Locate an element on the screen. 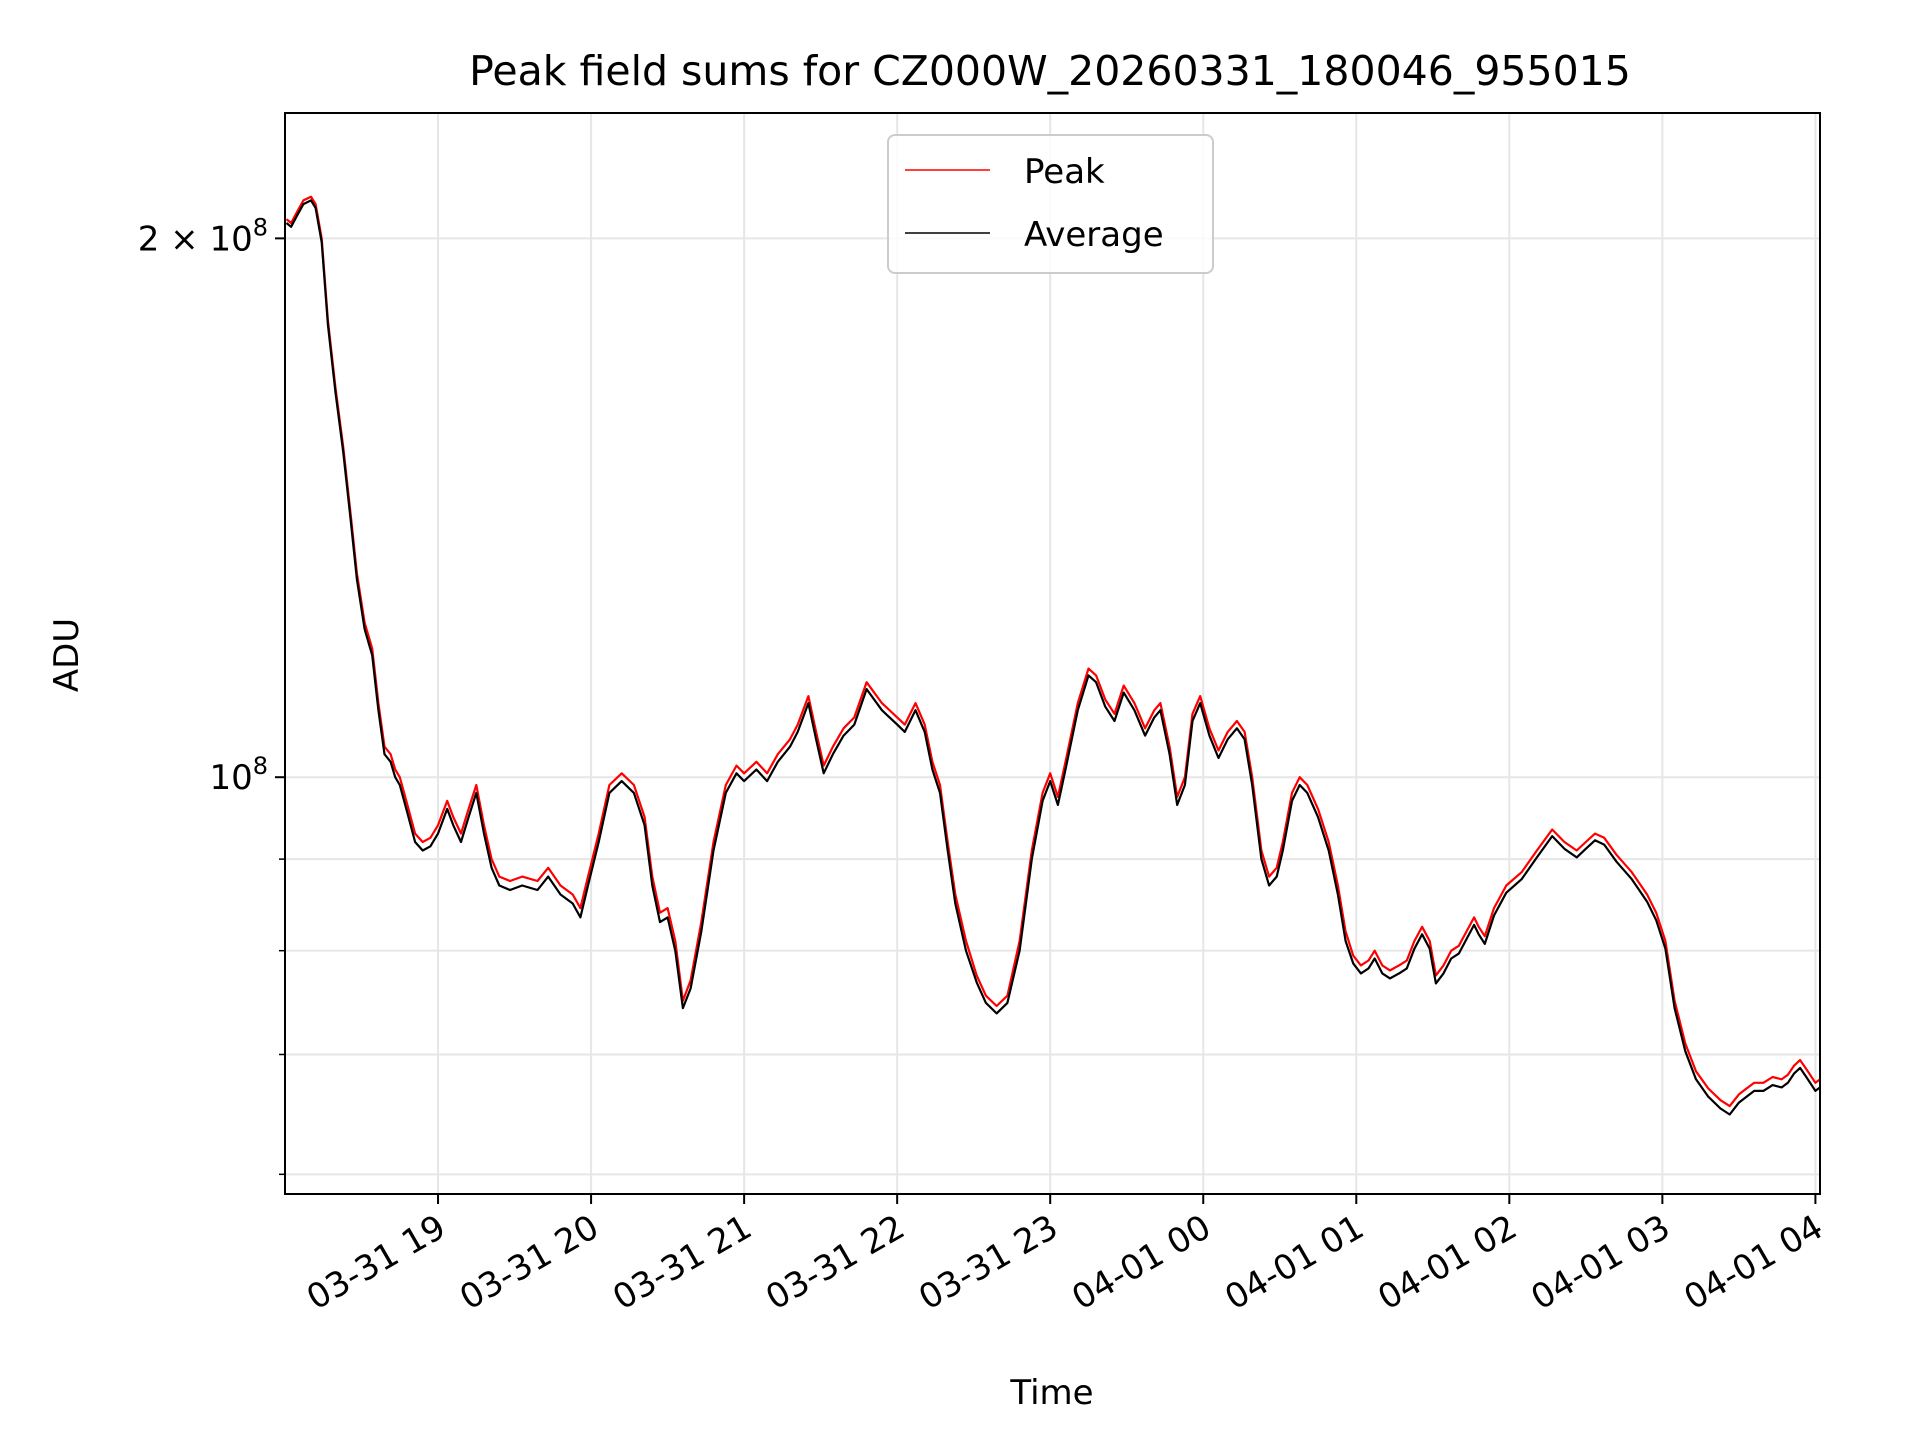 This screenshot has height=1440, width=1920. y-tick-label: 2 × 108 is located at coordinates (203, 236).